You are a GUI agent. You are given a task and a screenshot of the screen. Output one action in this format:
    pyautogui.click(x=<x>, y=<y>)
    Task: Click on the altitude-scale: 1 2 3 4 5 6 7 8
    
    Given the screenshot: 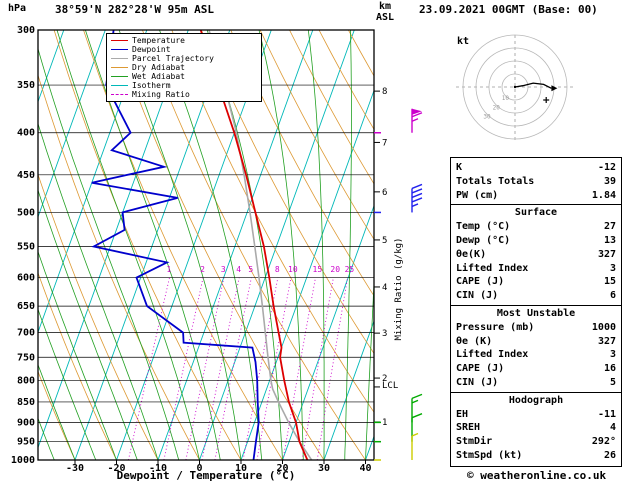 What is the action you would take?
    pyautogui.click(x=380, y=257)
    